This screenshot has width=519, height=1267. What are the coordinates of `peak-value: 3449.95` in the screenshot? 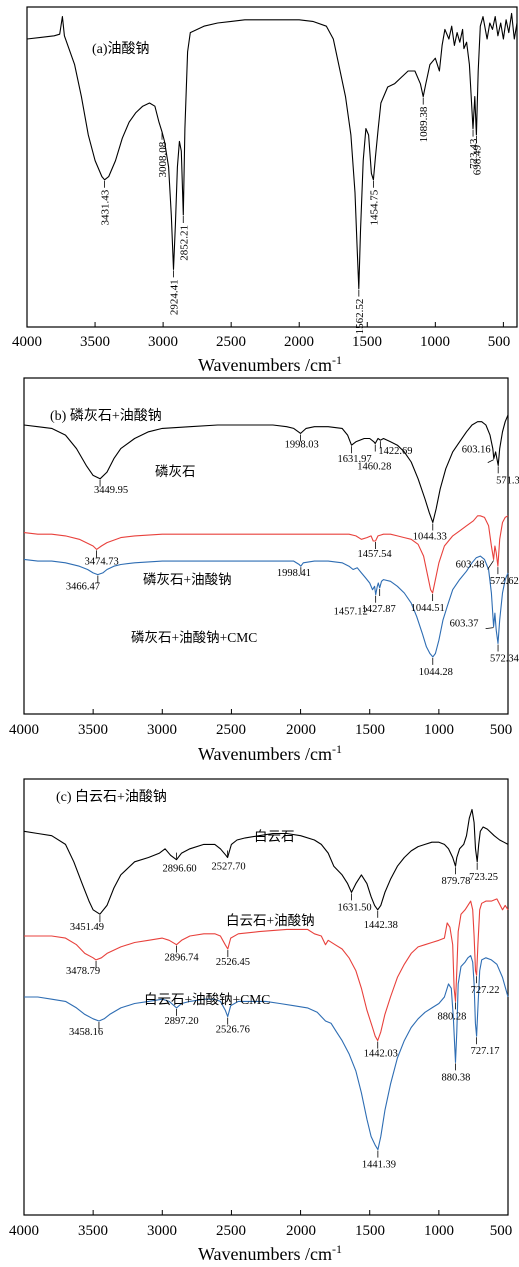 It's located at (111, 490).